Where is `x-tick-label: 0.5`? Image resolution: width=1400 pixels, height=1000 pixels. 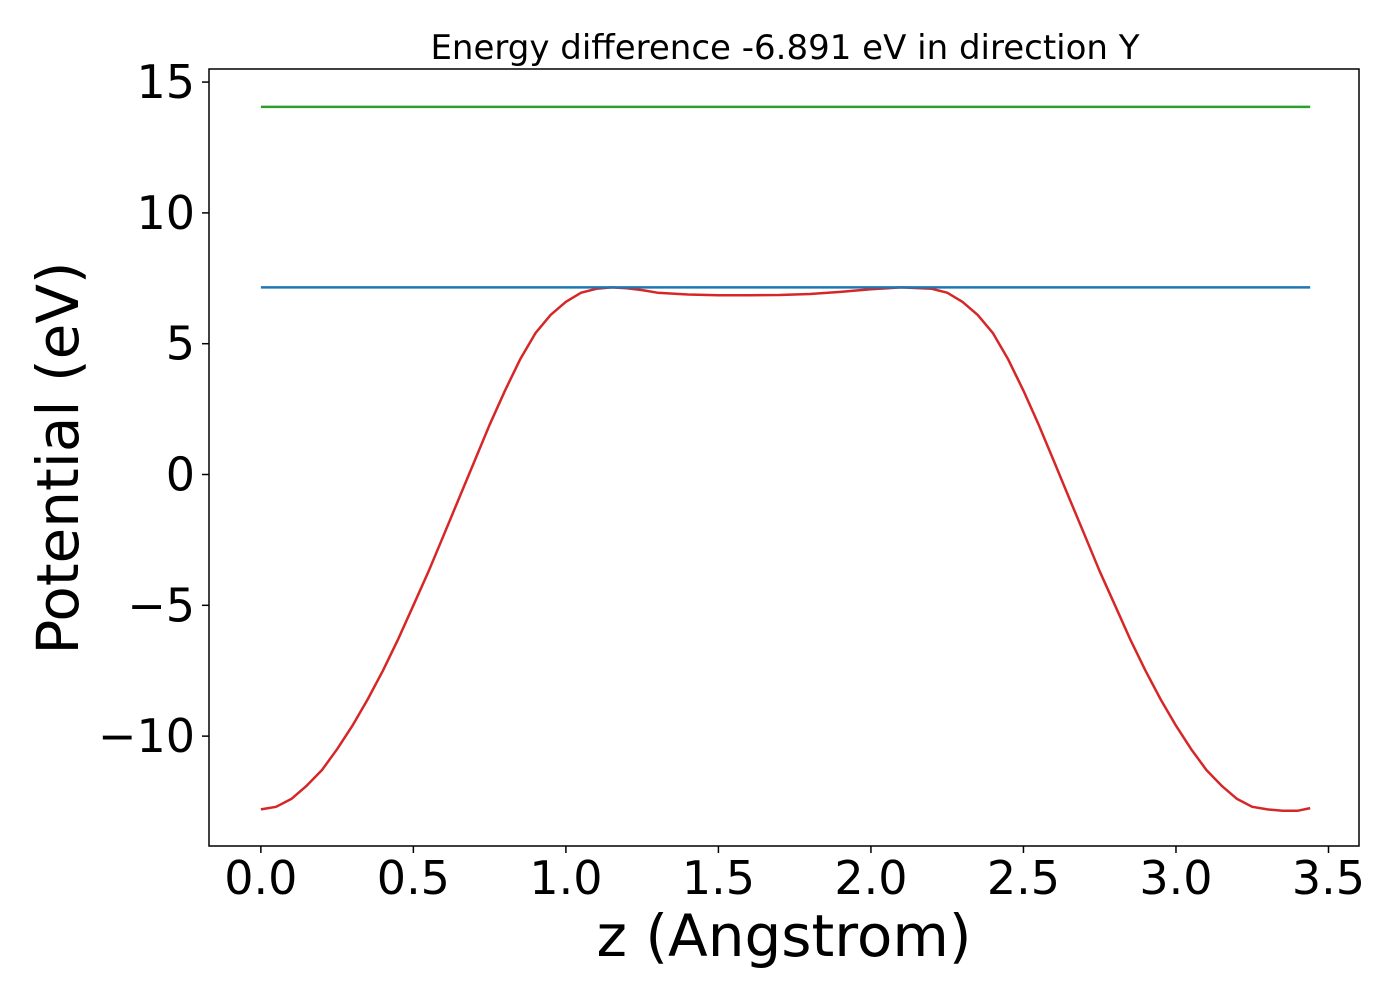 x-tick-label: 0.5 is located at coordinates (413, 878).